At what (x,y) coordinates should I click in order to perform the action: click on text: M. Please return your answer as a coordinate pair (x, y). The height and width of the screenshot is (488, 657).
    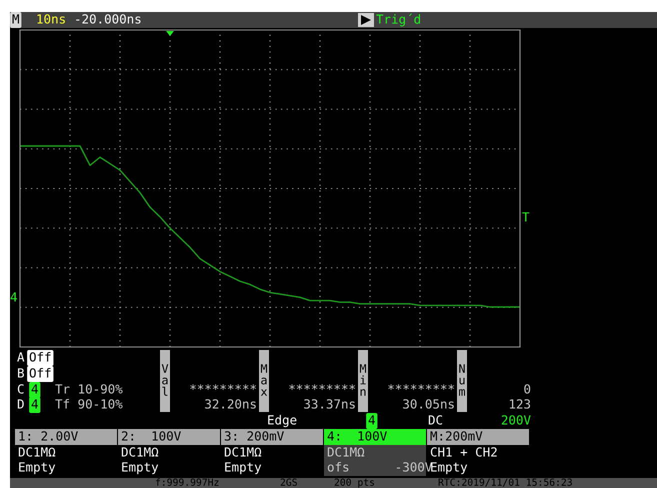
    Looking at the image, I should click on (15, 19).